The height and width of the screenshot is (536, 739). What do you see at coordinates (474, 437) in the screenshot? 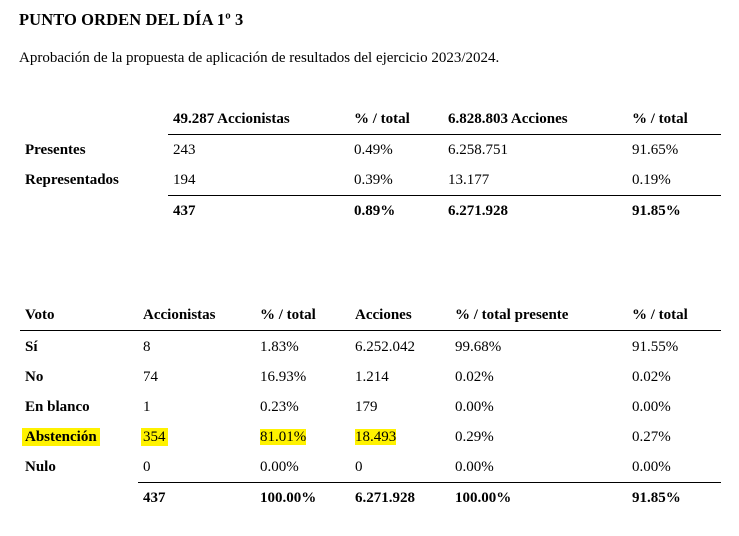
I see `votes-cell: 0.29%` at bounding box center [474, 437].